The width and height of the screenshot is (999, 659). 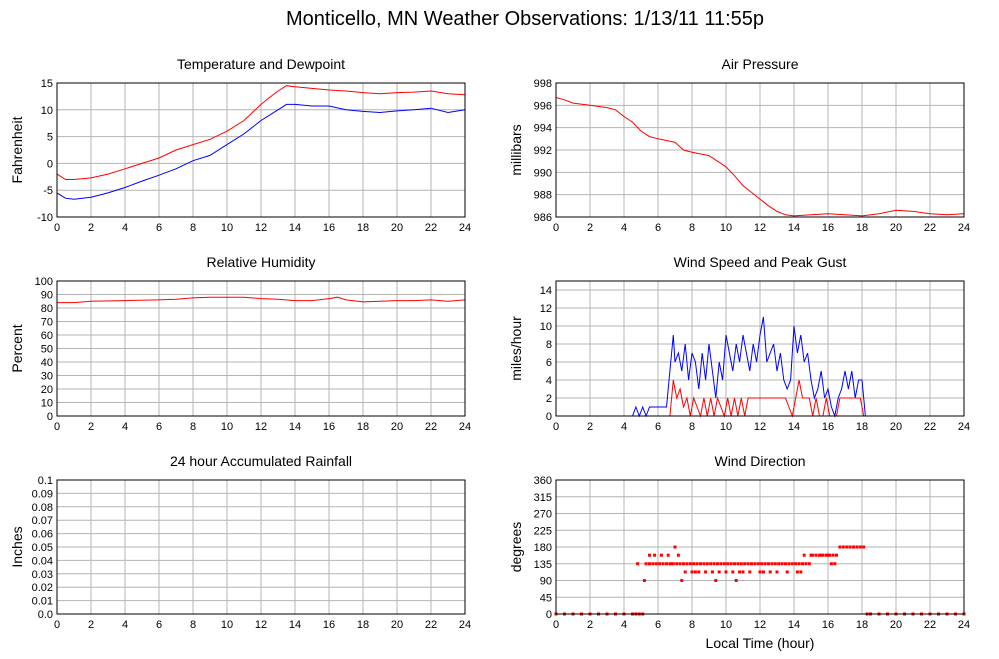 What do you see at coordinates (193, 625) in the screenshot?
I see `rain-xtick-label: 8` at bounding box center [193, 625].